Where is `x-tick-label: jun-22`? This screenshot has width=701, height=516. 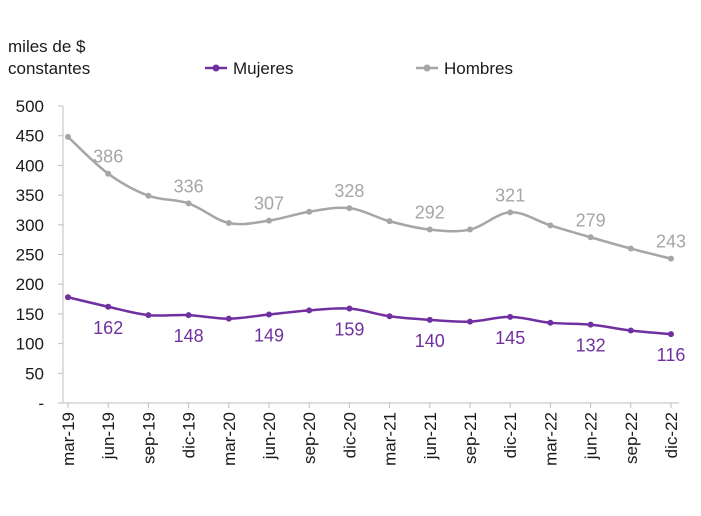
x-tick-label: jun-22 is located at coordinates (591, 436).